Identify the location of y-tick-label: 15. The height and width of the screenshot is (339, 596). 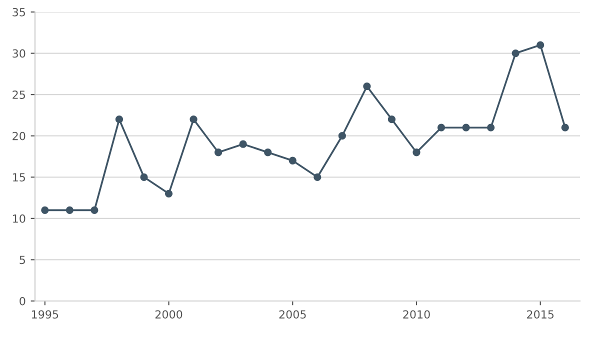
(19, 177).